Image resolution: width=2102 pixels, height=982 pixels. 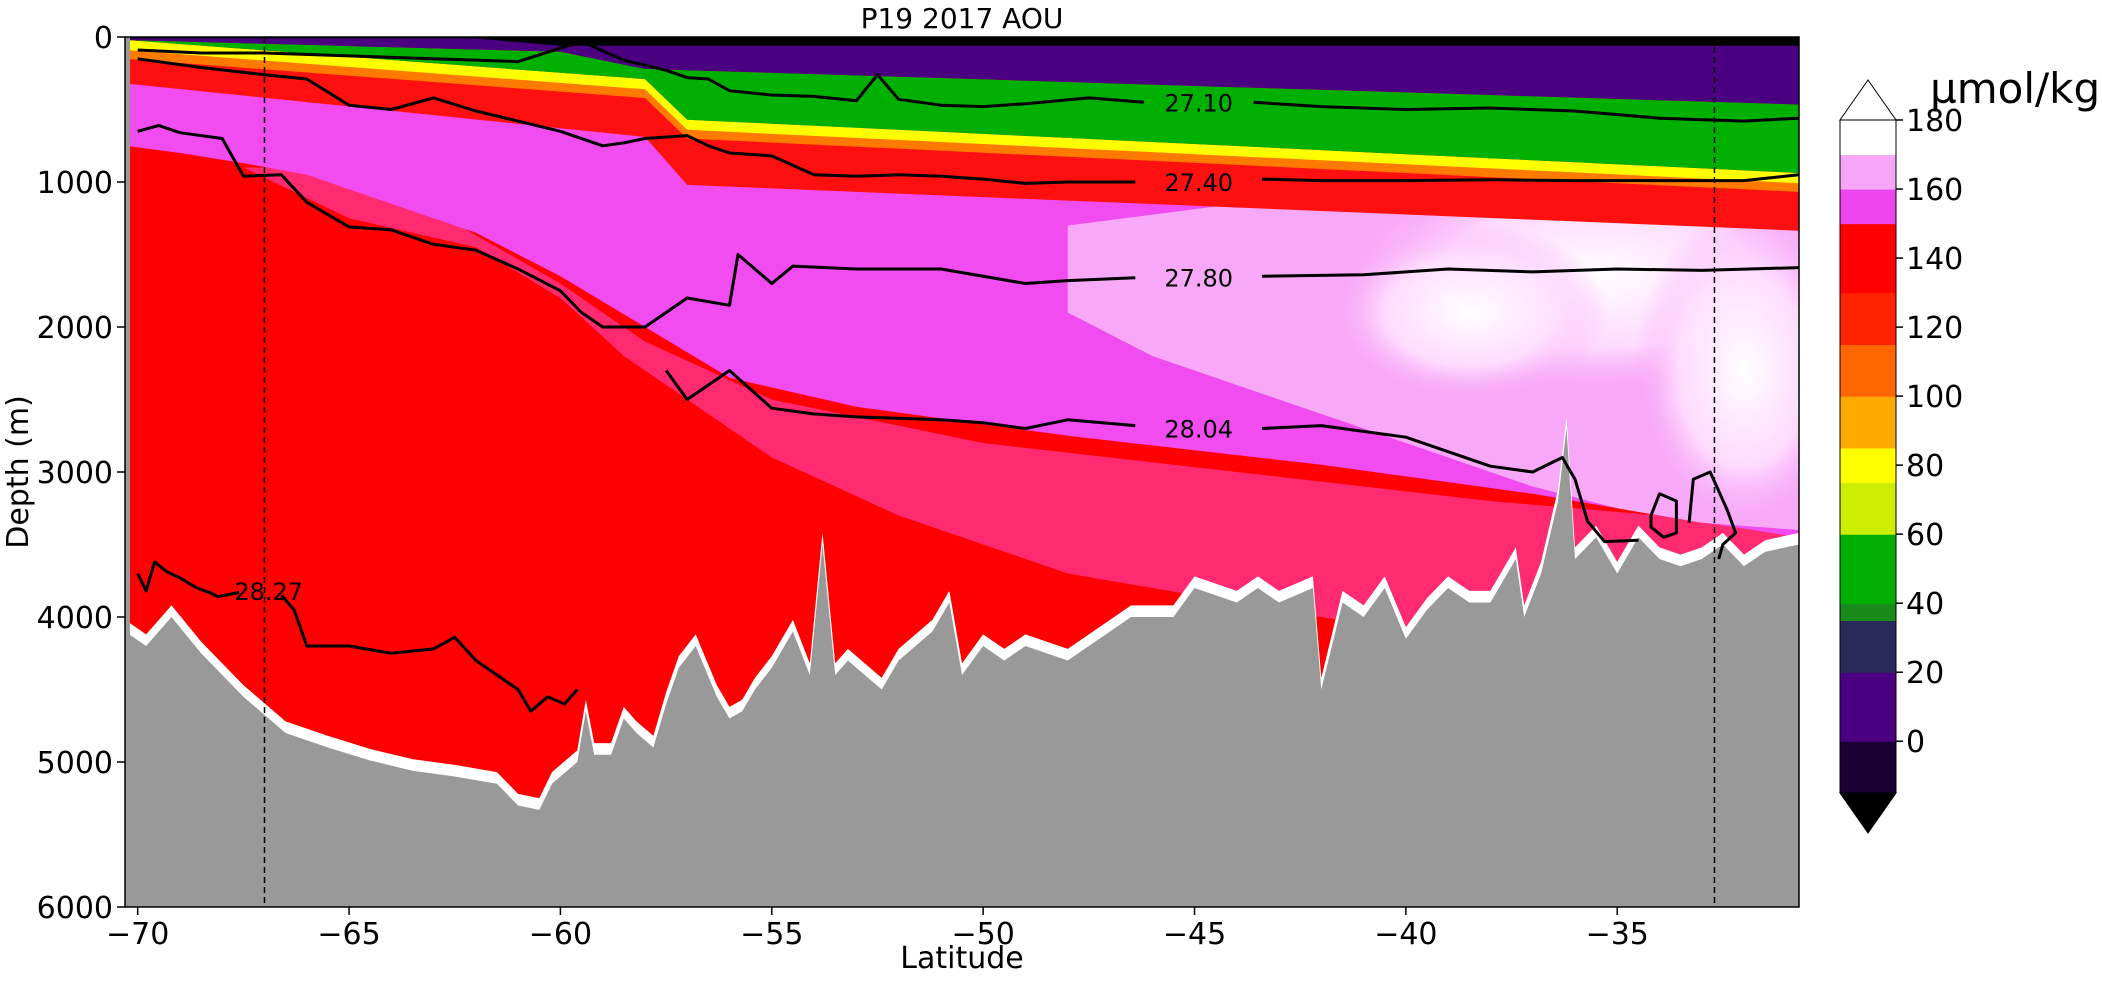 I want to click on contour-label: 27.80, so click(x=1198, y=279).